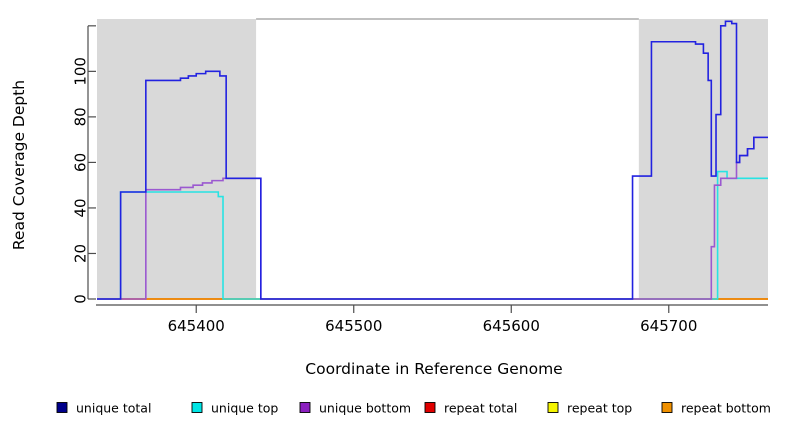 The width and height of the screenshot is (792, 432). I want to click on legend-label-unique-bottom: unique bottom, so click(365, 408).